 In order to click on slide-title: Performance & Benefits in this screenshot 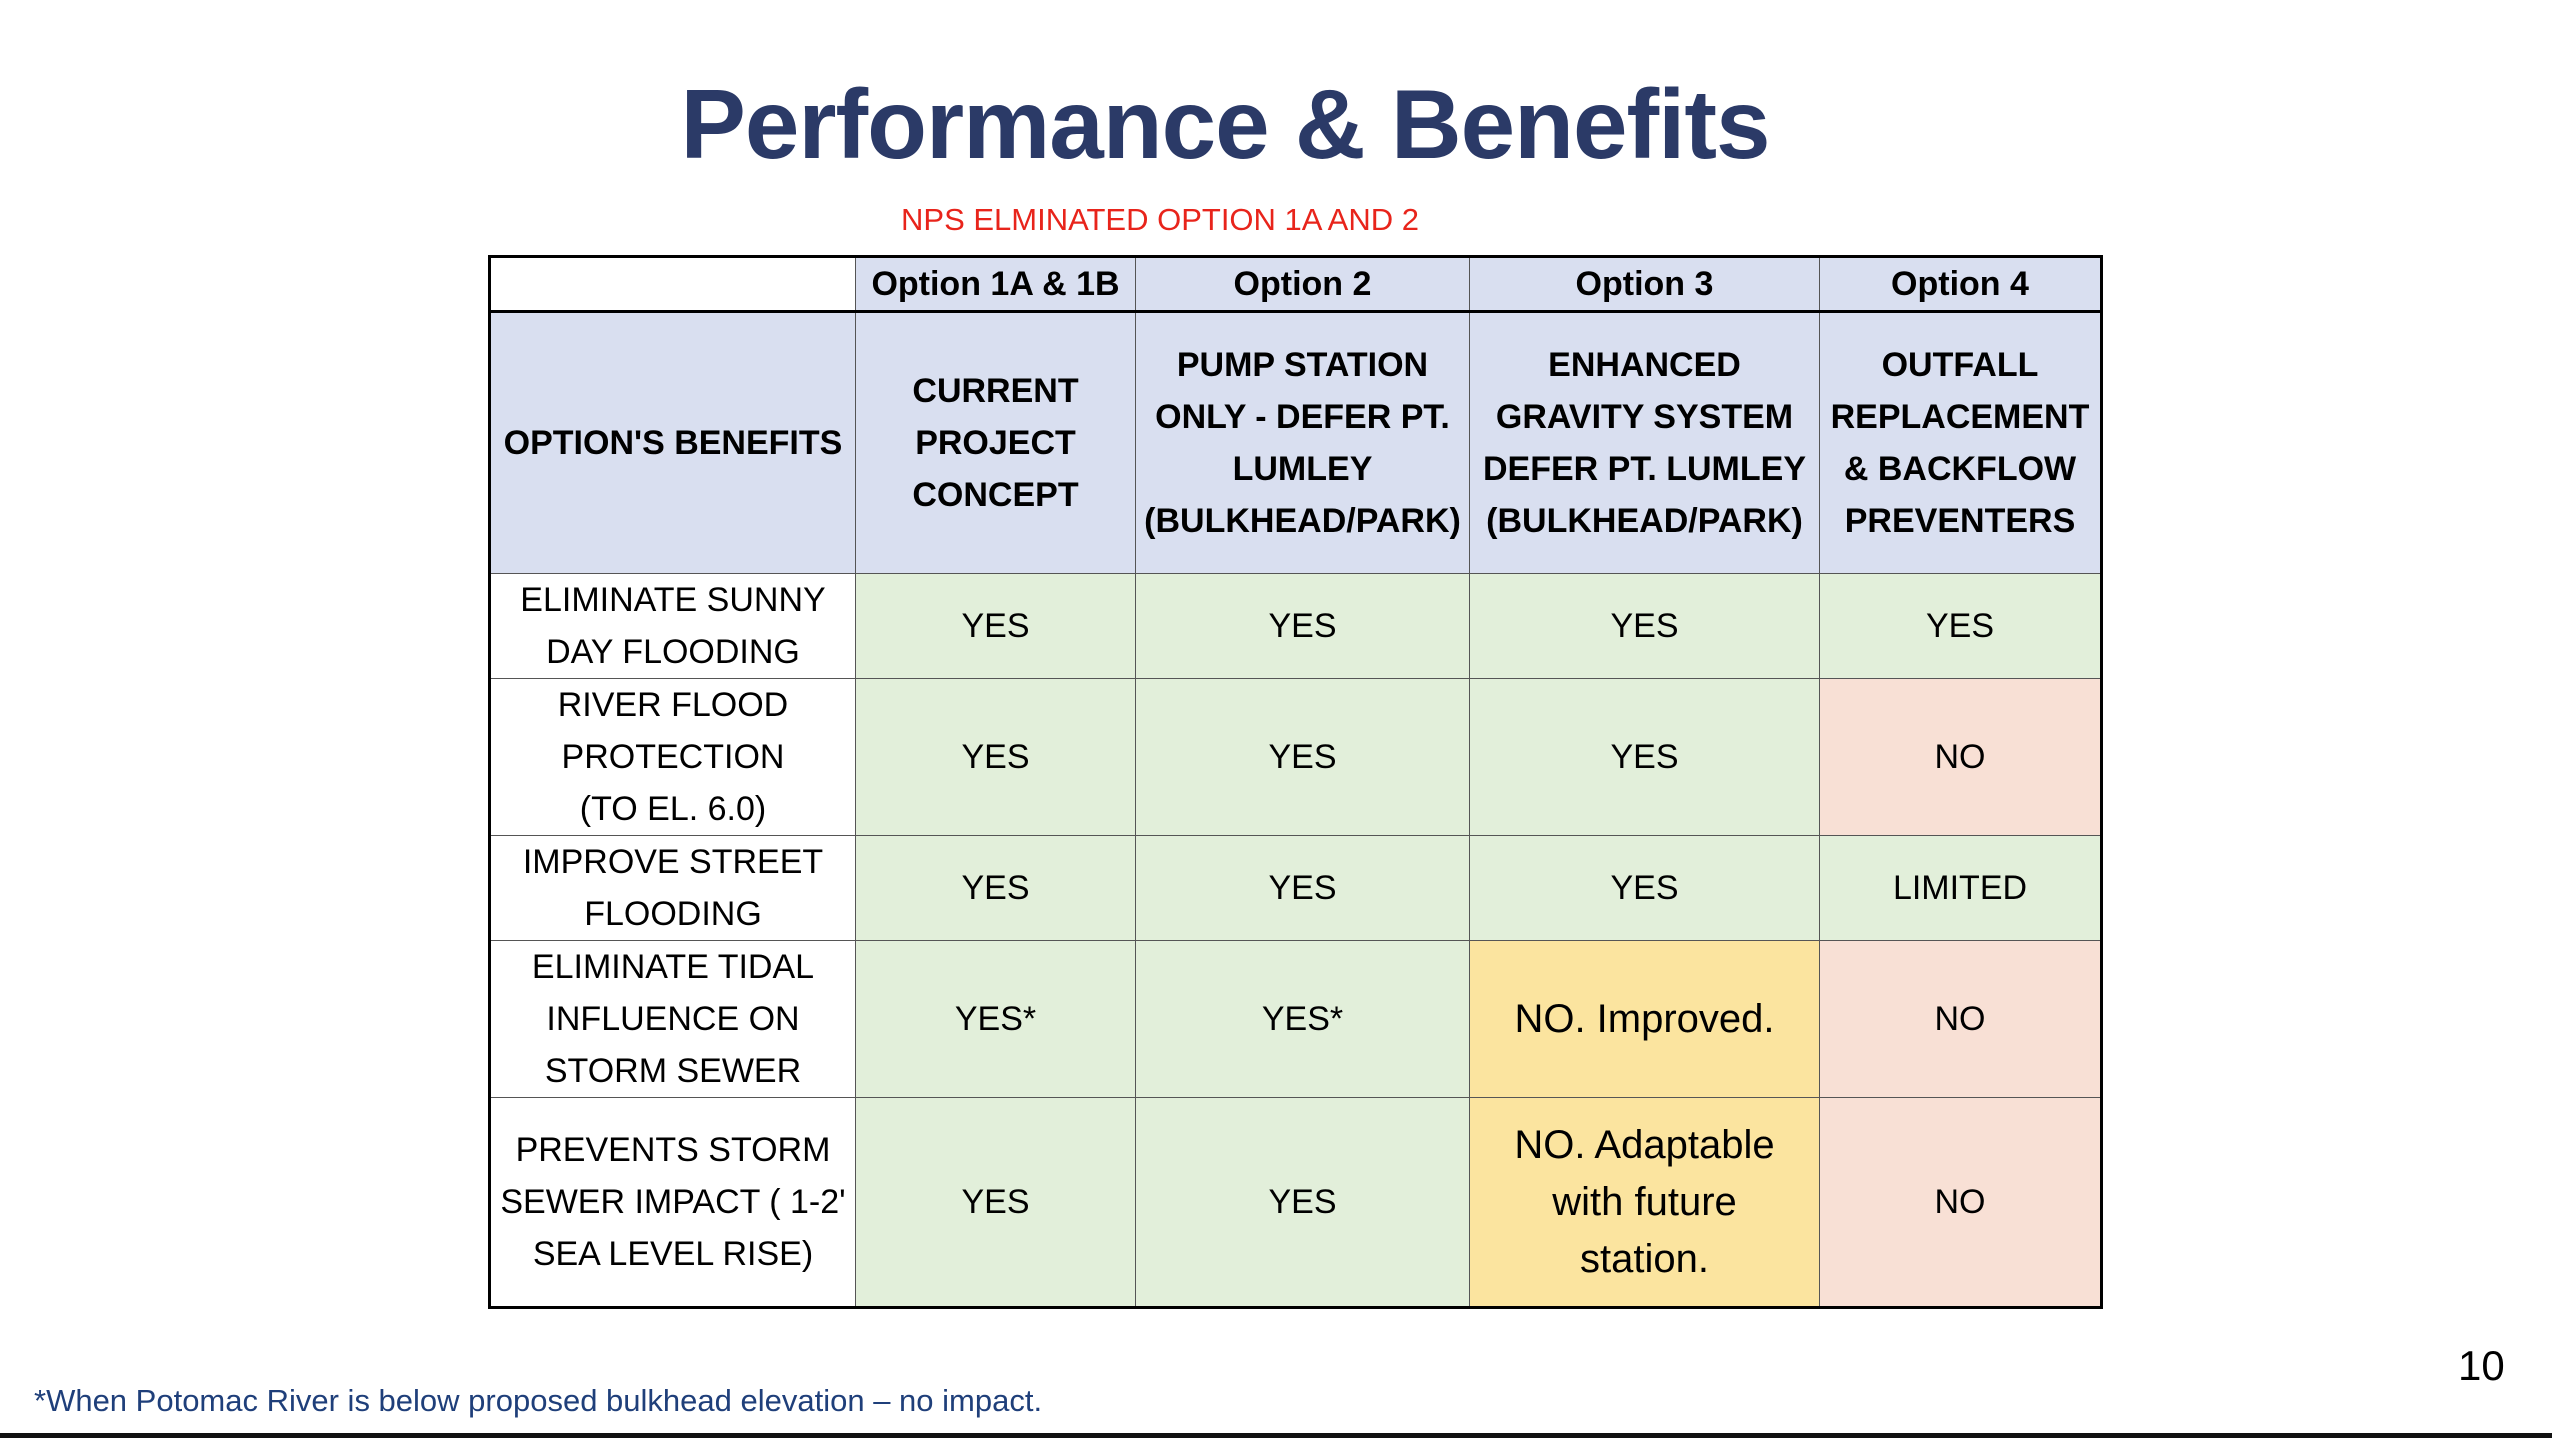, I will do `click(1225, 124)`.